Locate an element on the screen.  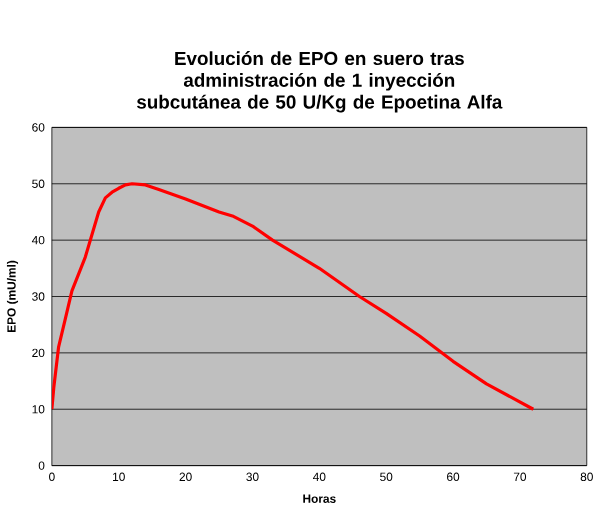
chart-title: Evolución de EPO en suero tras administración de 1 inyección subcutánea de 50 U/Kg de Epoetina Alfa is located at coordinates (319, 82).